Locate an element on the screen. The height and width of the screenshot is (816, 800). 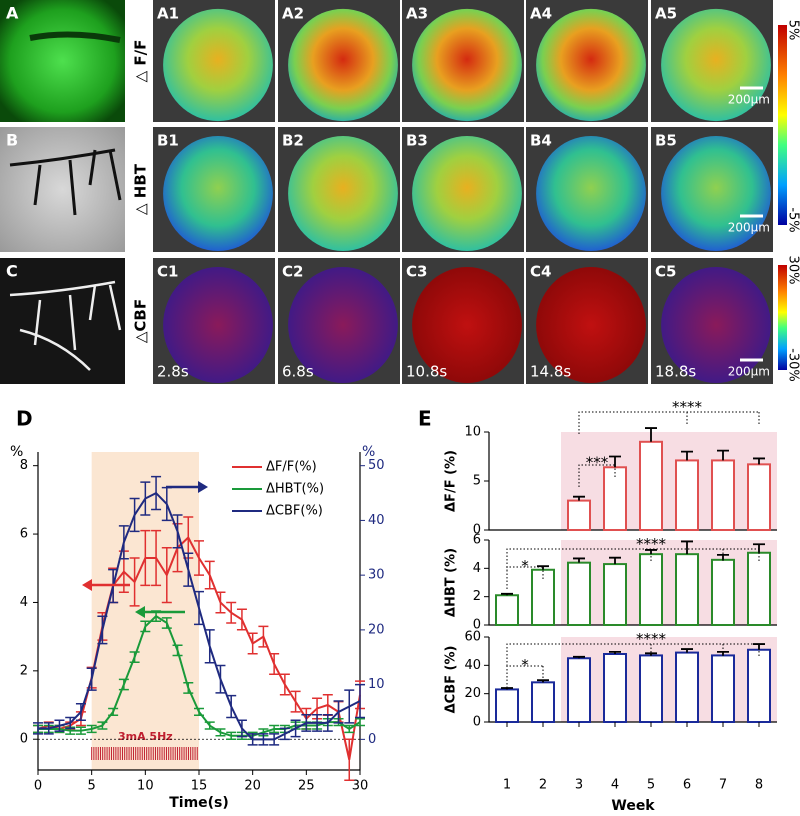
image-gray is located at coordinates (62, 189).